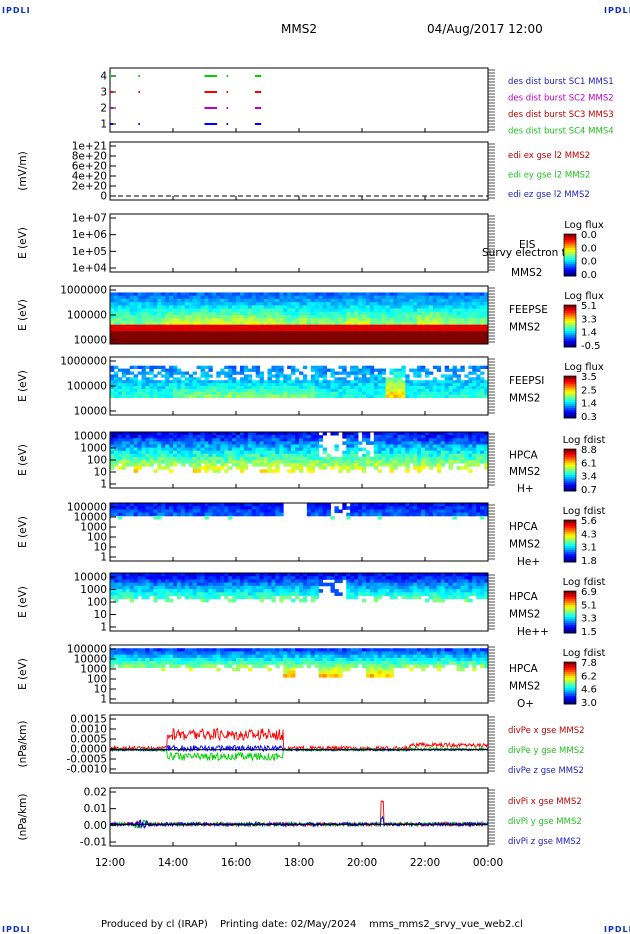 The width and height of the screenshot is (630, 934). I want to click on instrument-label: MMS2, so click(524, 399).